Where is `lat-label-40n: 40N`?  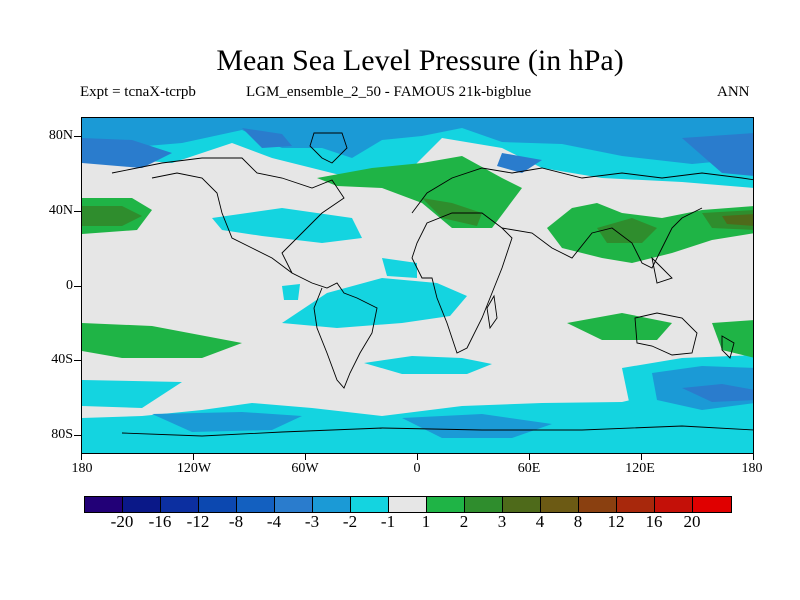 lat-label-40n: 40N is located at coordinates (60, 210).